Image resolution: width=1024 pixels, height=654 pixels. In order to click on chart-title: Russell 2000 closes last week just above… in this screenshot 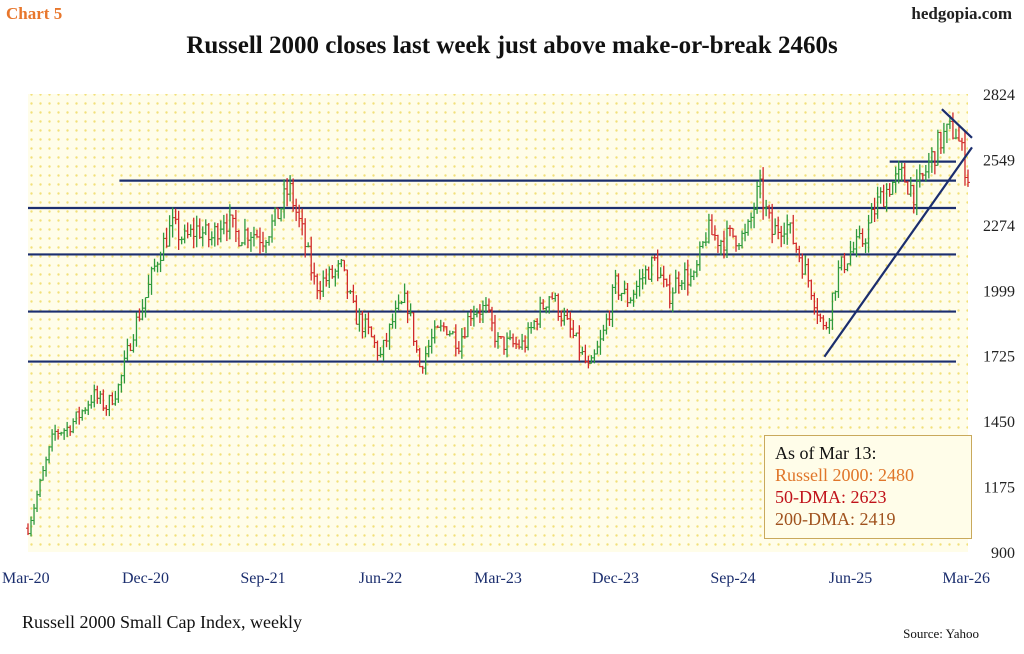, I will do `click(512, 45)`.